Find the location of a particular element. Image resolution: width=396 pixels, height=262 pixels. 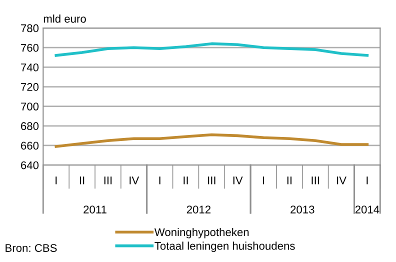

y-tick-label: 640 is located at coordinates (30, 165).